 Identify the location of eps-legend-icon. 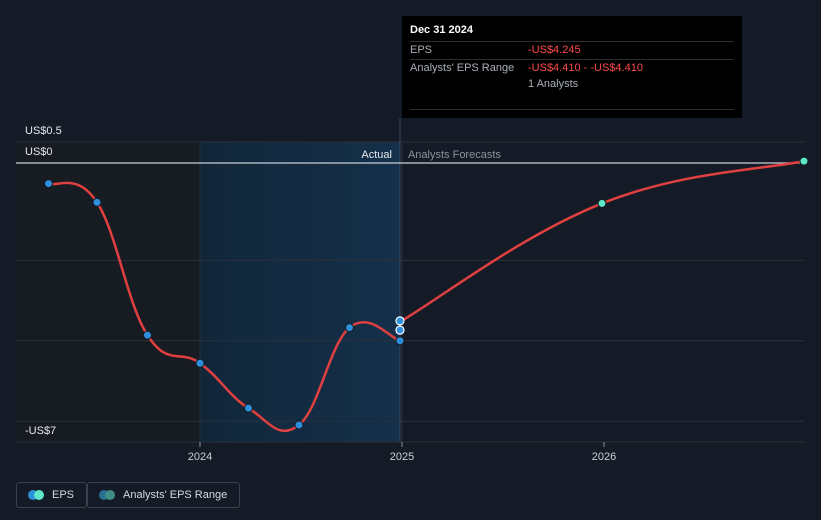
(36, 495).